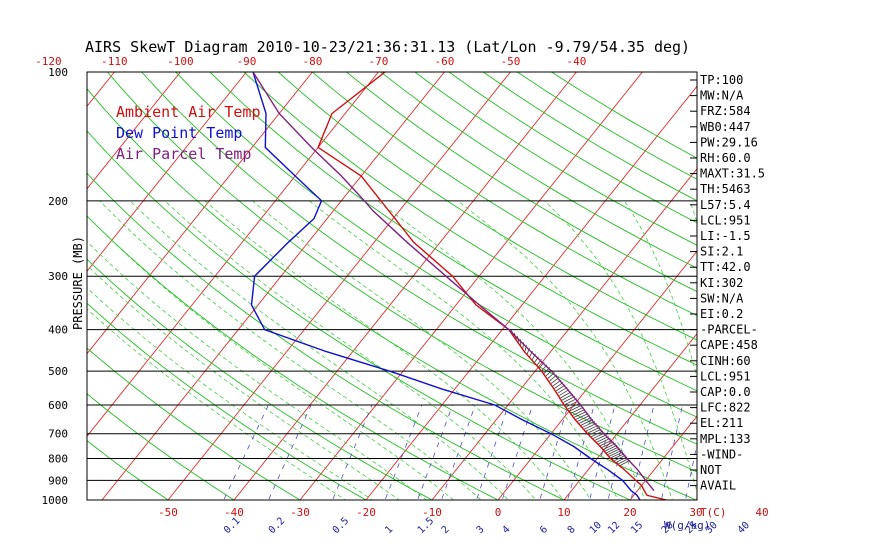 This screenshot has width=870, height=560. I want to click on index-label: FRZ:584, so click(725, 111).